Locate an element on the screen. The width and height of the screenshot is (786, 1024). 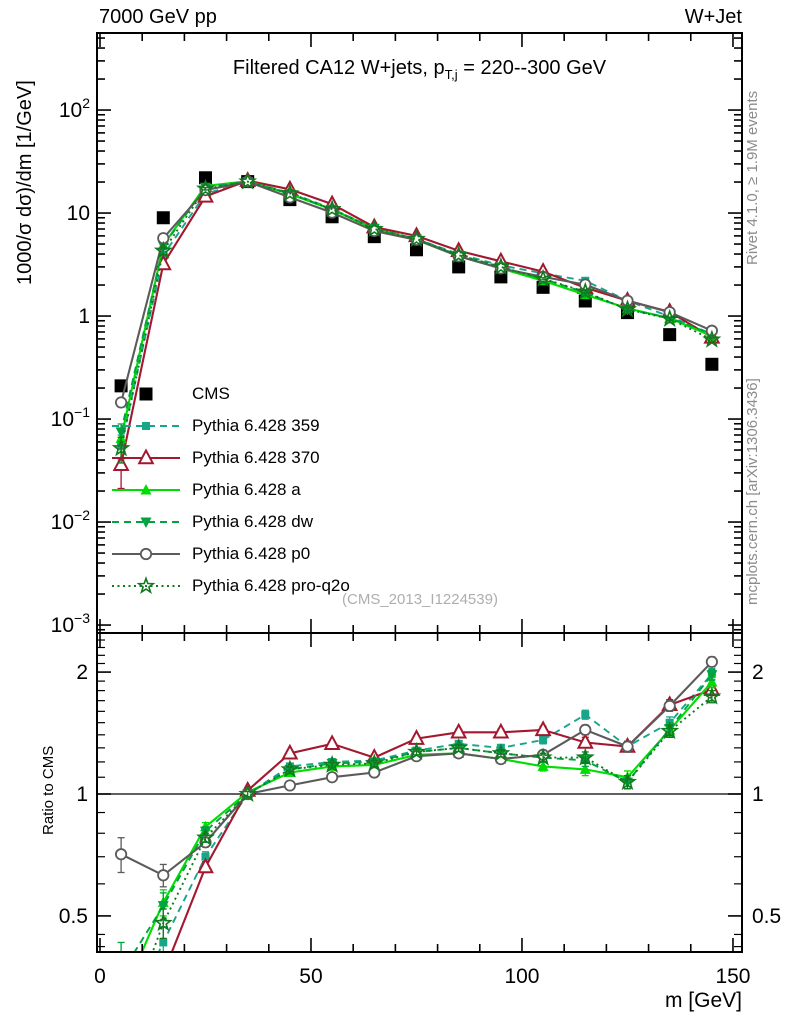
legend-label: Pythia 6.428 359 is located at coordinates (256, 425).